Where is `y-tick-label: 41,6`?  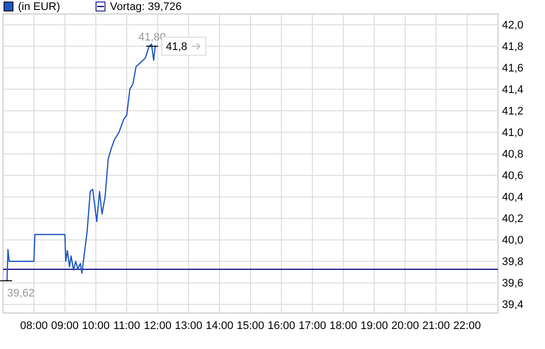
y-tick-label: 41,6 is located at coordinates (513, 68).